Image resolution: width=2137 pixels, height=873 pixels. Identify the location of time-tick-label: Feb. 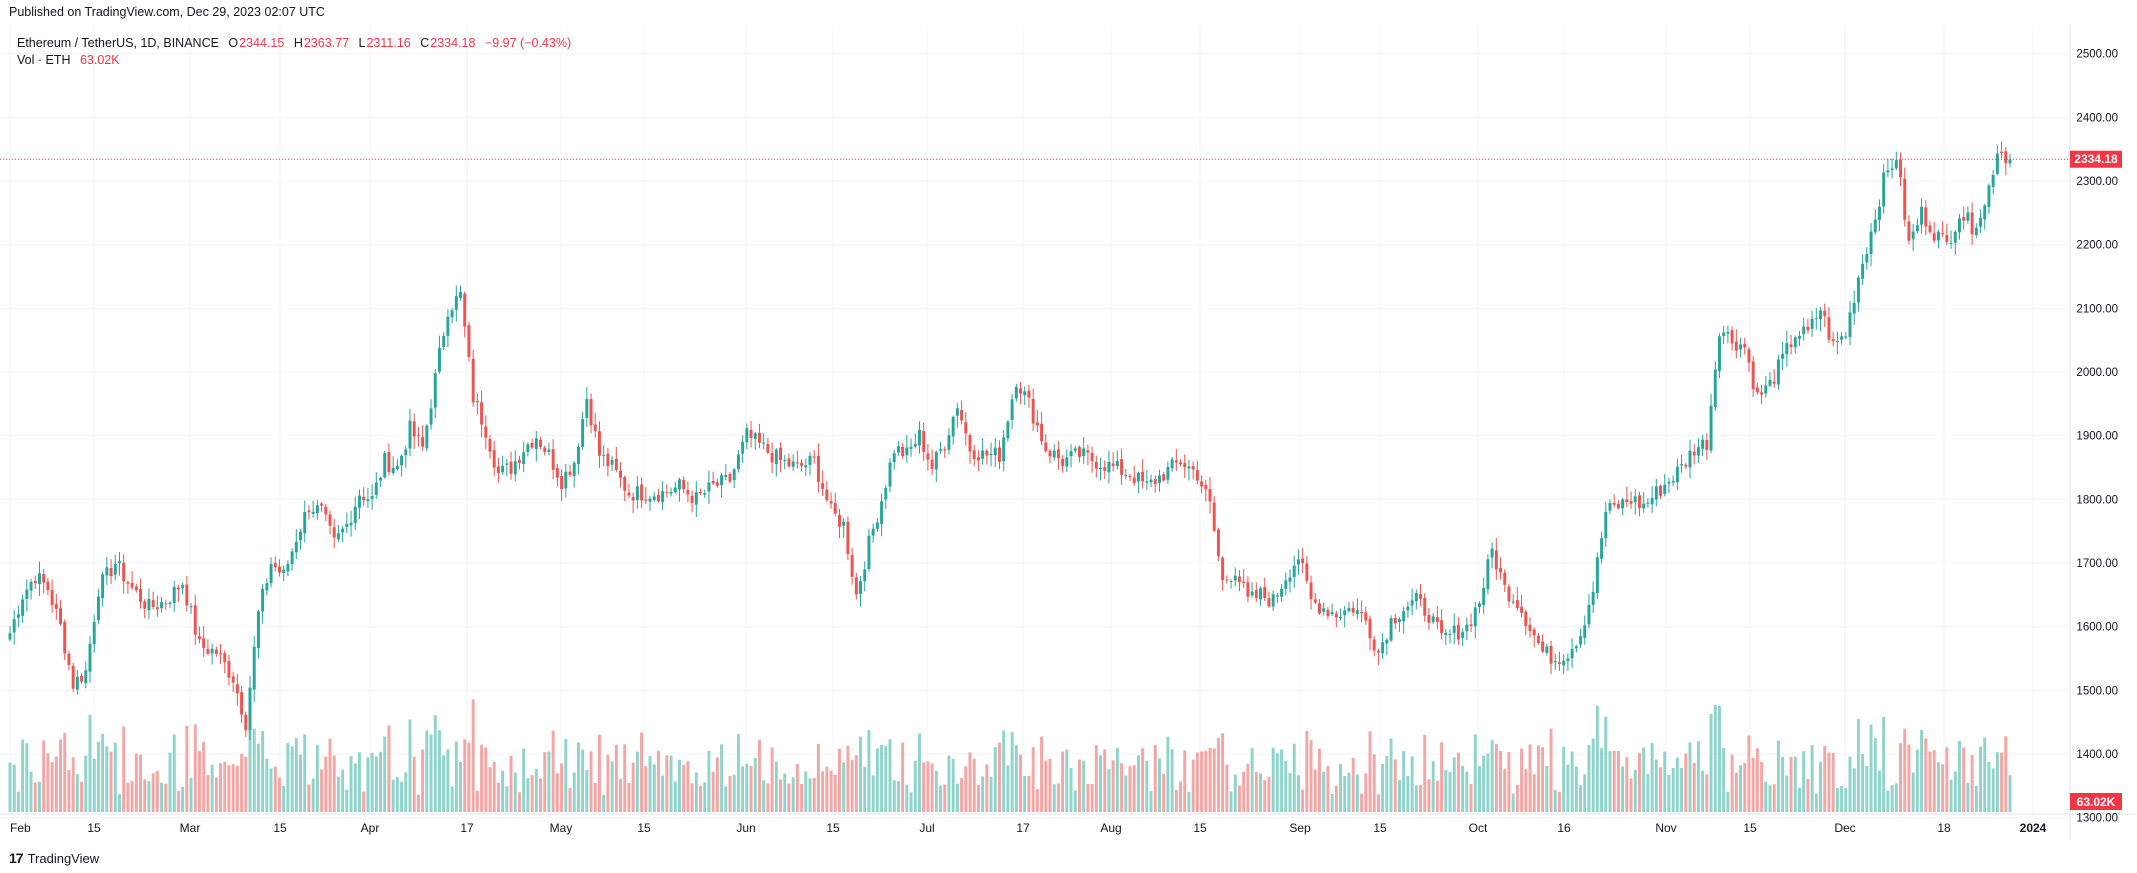
(20, 828).